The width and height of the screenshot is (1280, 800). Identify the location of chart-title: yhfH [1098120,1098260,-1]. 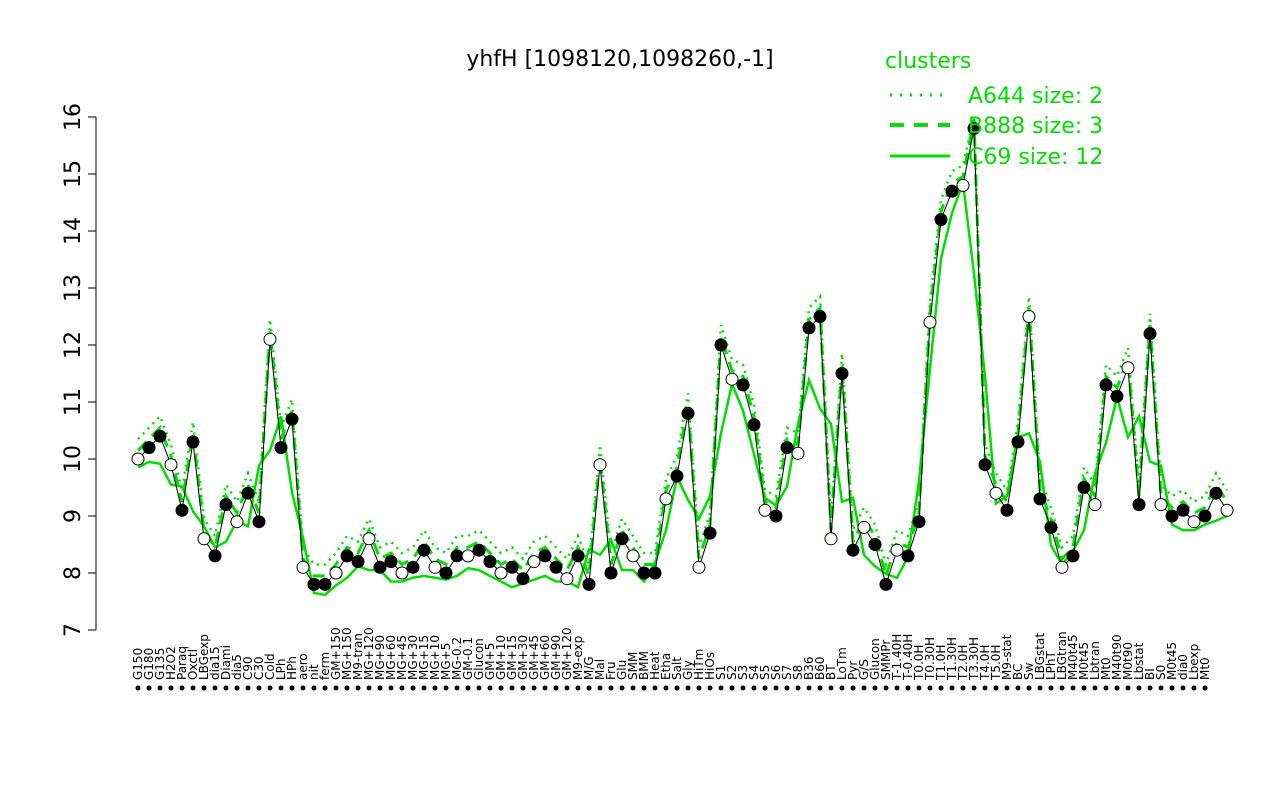
(619, 59).